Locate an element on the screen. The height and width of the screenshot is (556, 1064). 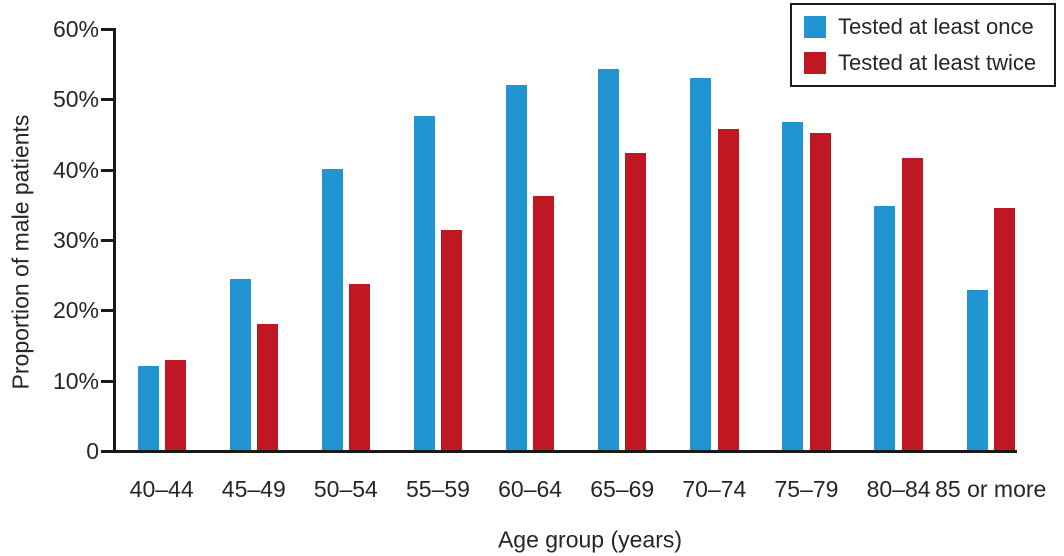
legend-item: Tested at least once is located at coordinates (923, 27).